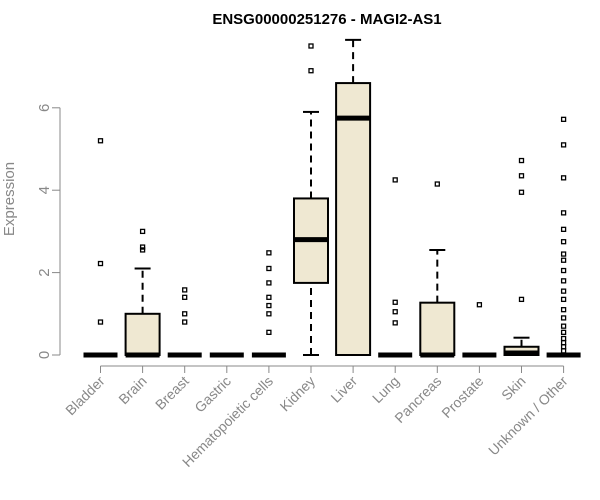 Image resolution: width=600 pixels, height=500 pixels. I want to click on x-tick-label: Lung, so click(385, 389).